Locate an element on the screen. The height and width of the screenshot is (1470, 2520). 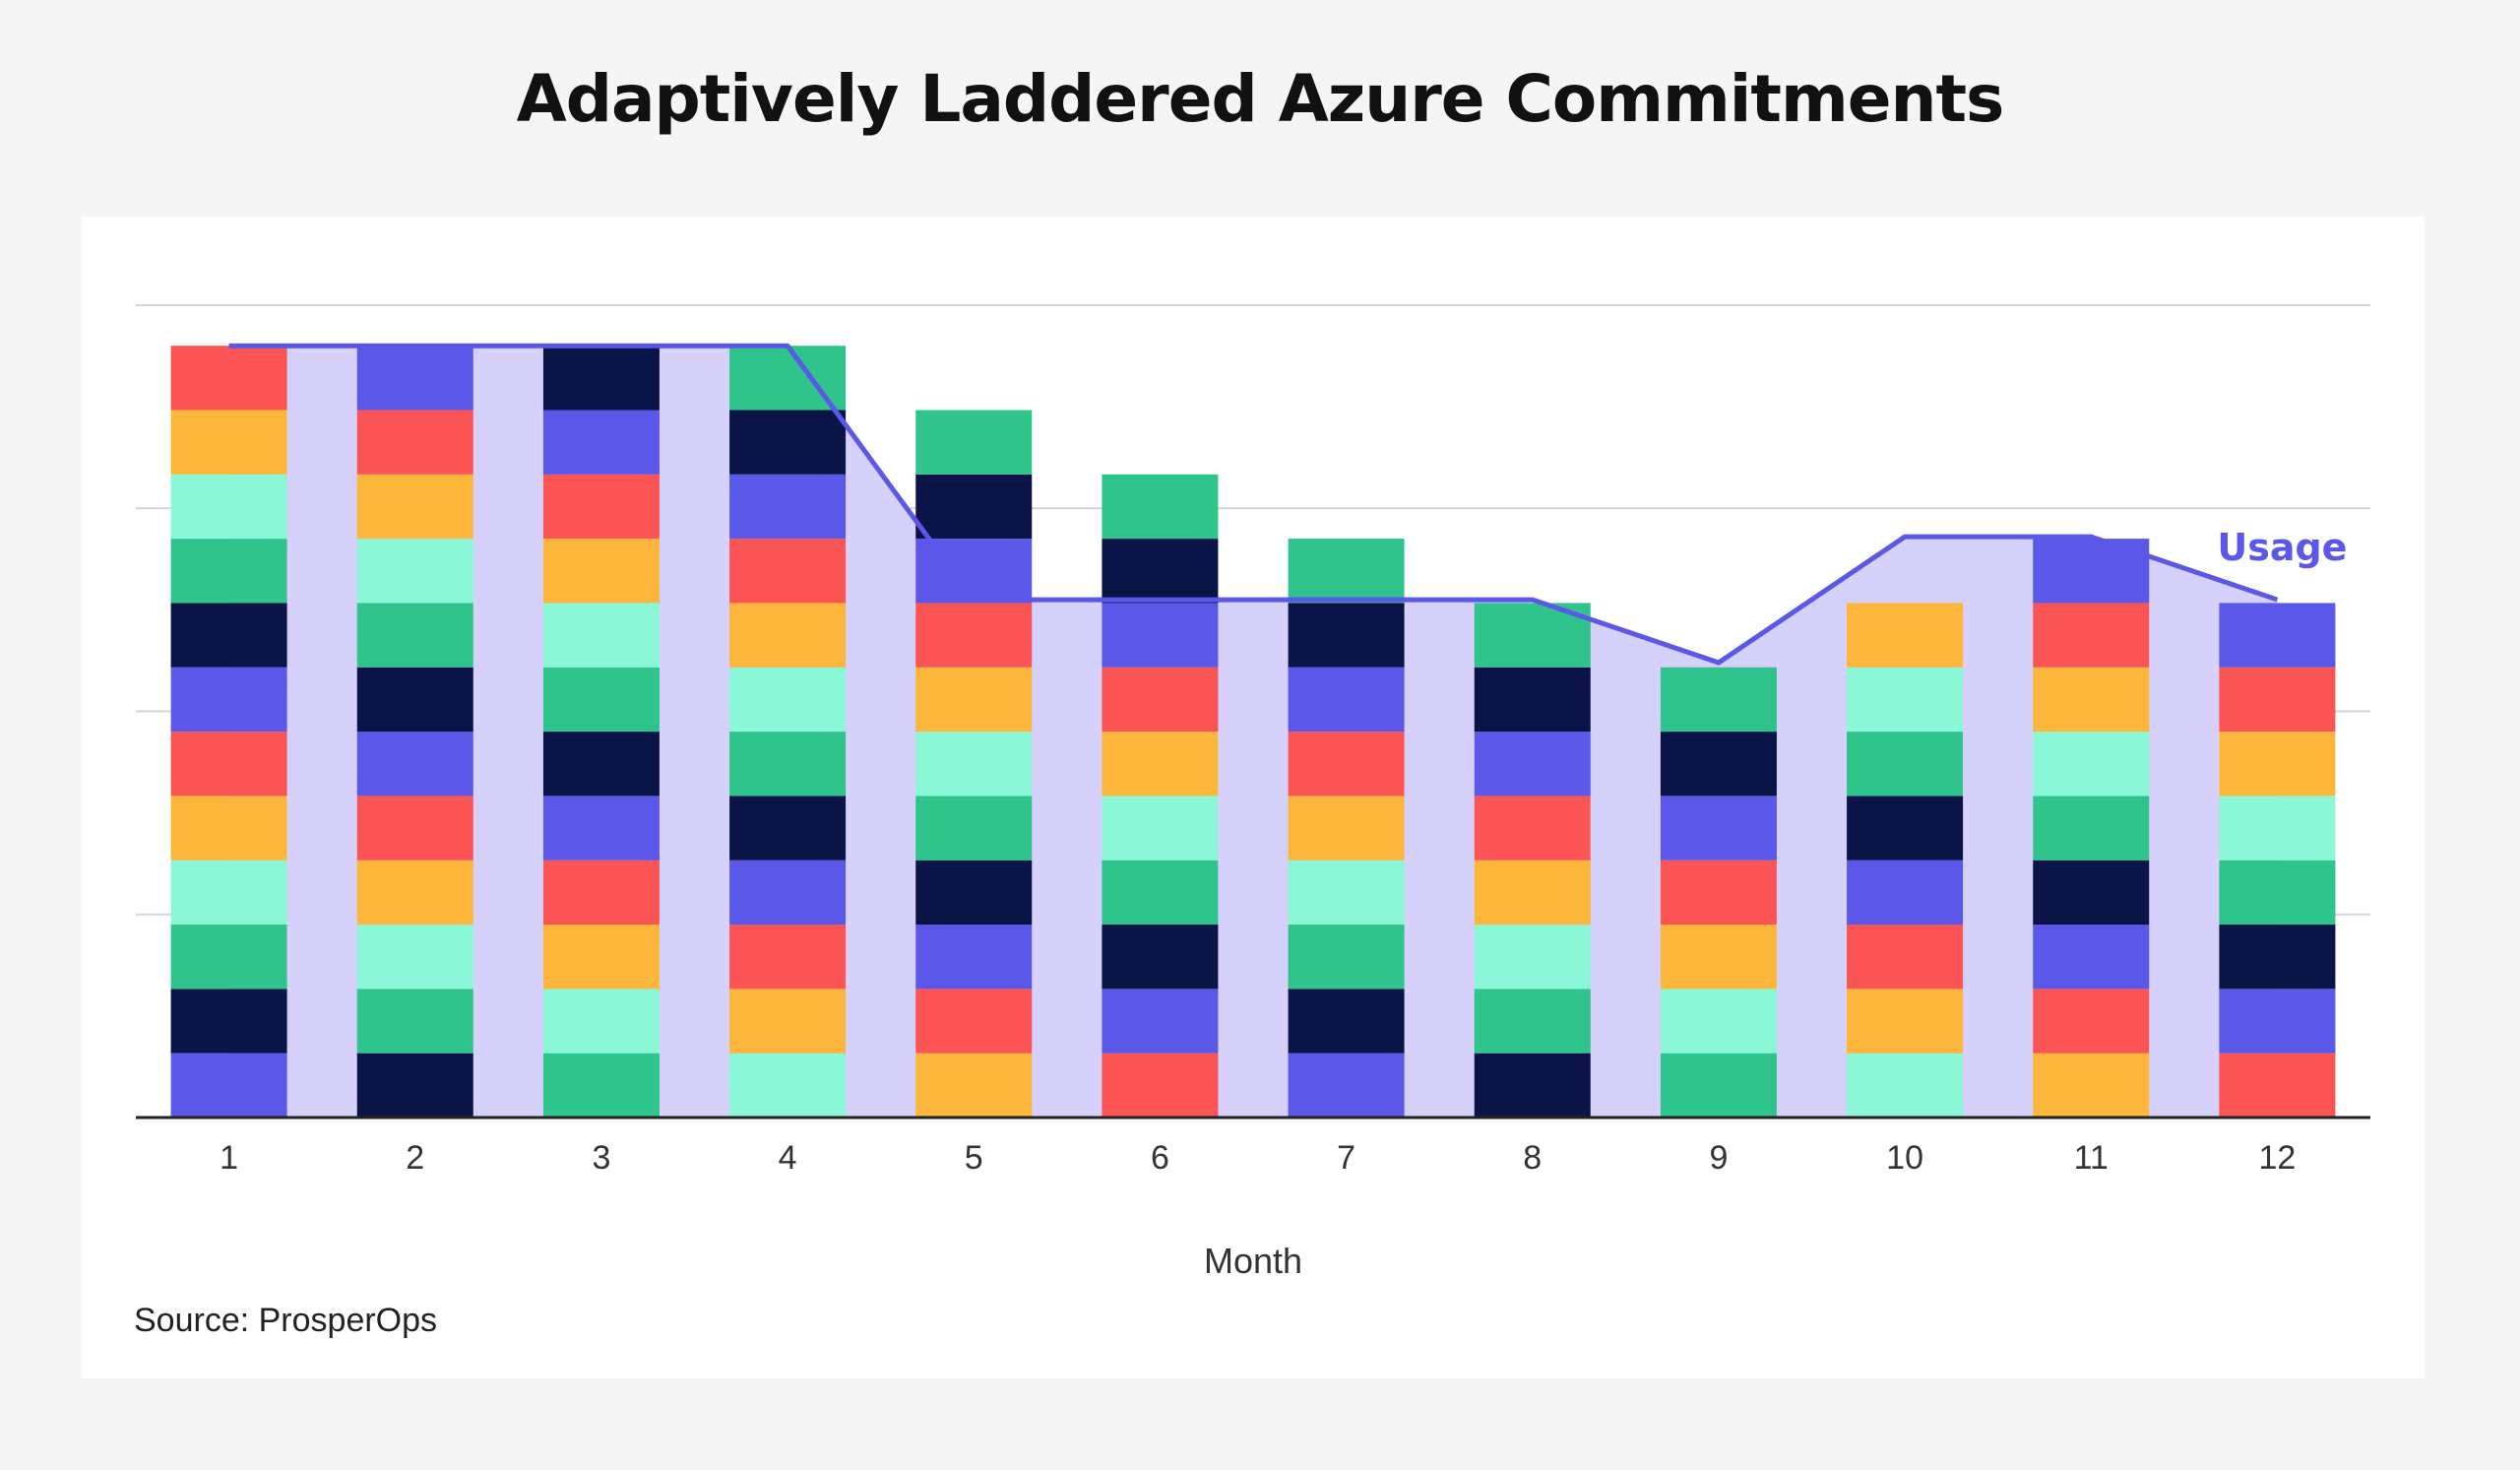
x-tick-label: 1 is located at coordinates (229, 1158).